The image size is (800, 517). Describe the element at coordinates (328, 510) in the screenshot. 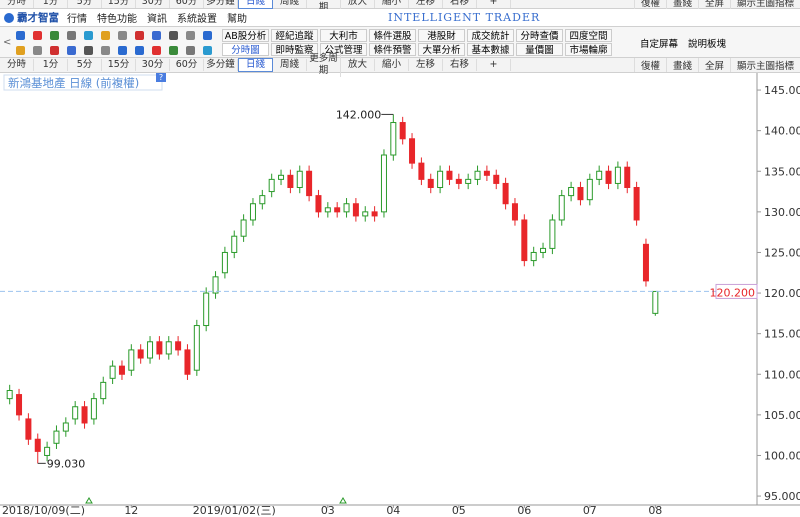

I see `x-tick-label: 03` at that location.